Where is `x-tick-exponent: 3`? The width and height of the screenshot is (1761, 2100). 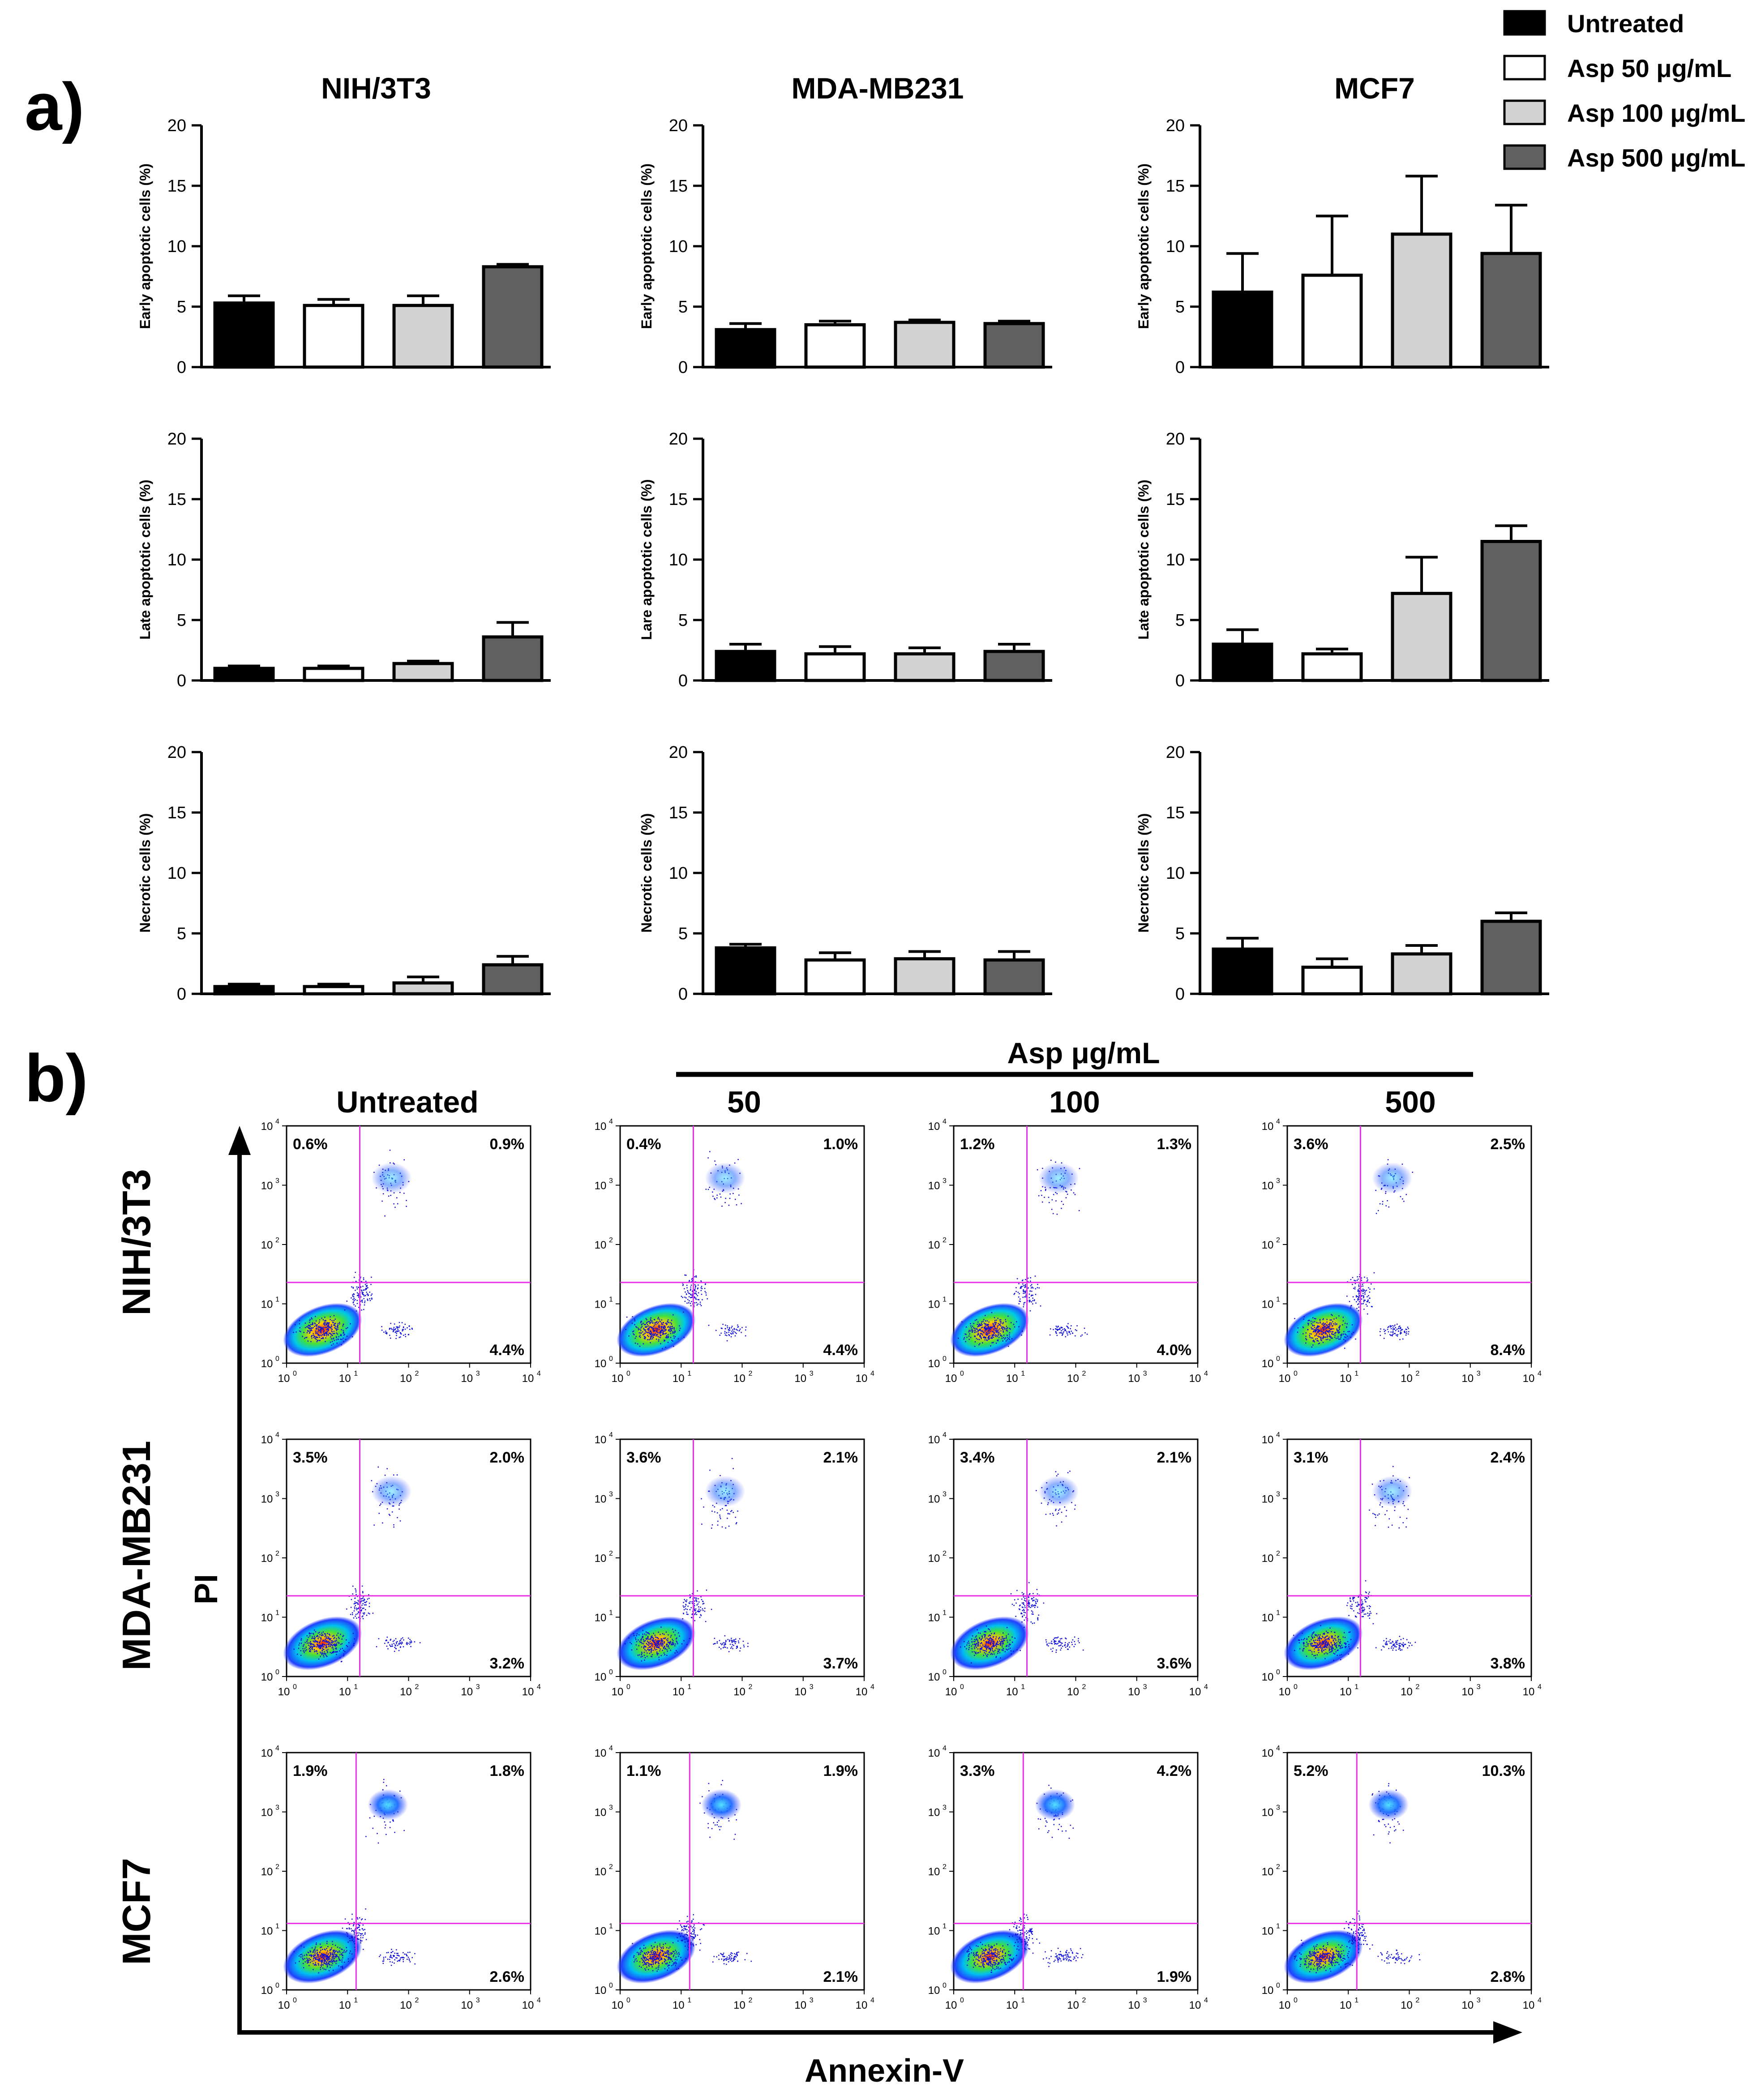 x-tick-exponent: 3 is located at coordinates (812, 1373).